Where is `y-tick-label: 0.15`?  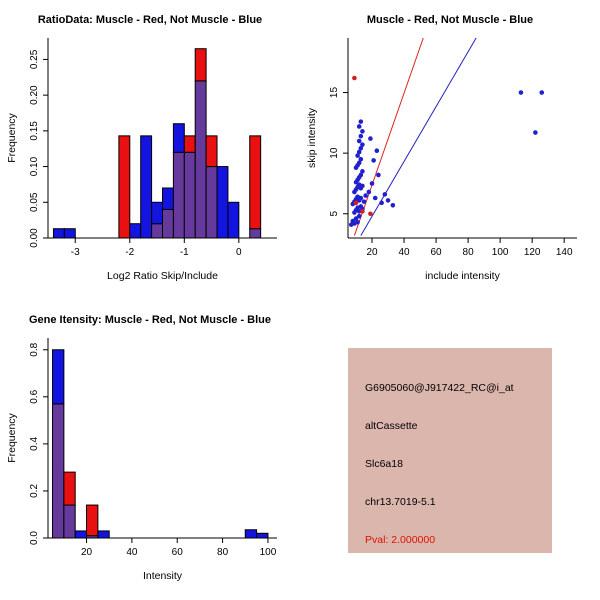
y-tick-label: 0.15 is located at coordinates (34, 131).